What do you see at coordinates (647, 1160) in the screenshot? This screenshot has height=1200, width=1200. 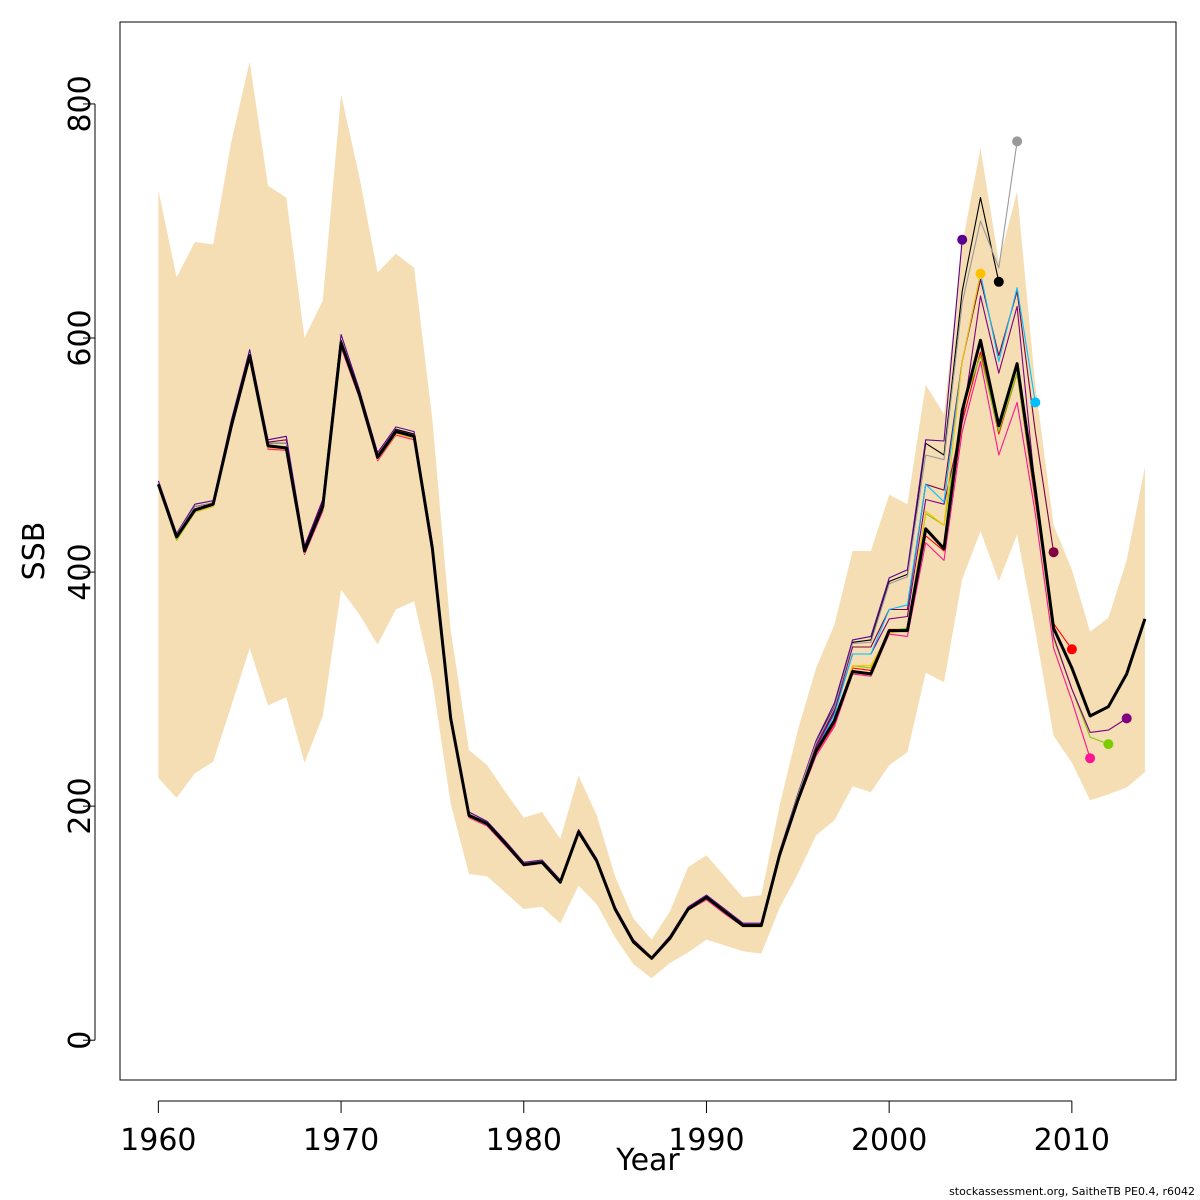 I see `x-axis-title: Year` at bounding box center [647, 1160].